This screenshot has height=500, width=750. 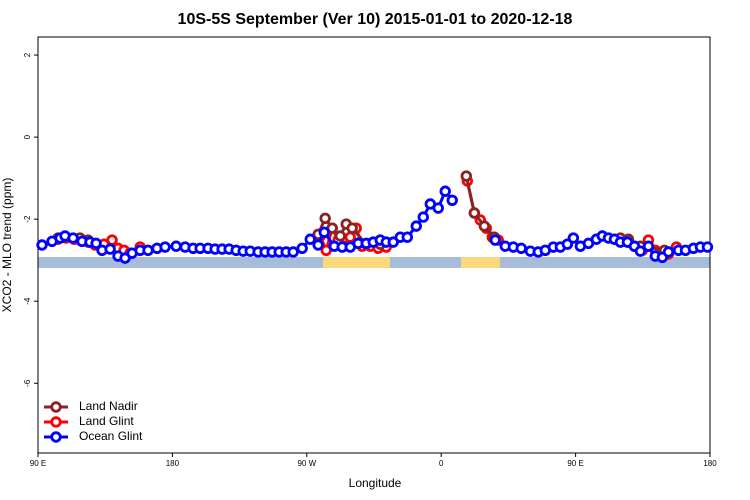 I want to click on legend-label: Ocean Glint, so click(x=111, y=436).